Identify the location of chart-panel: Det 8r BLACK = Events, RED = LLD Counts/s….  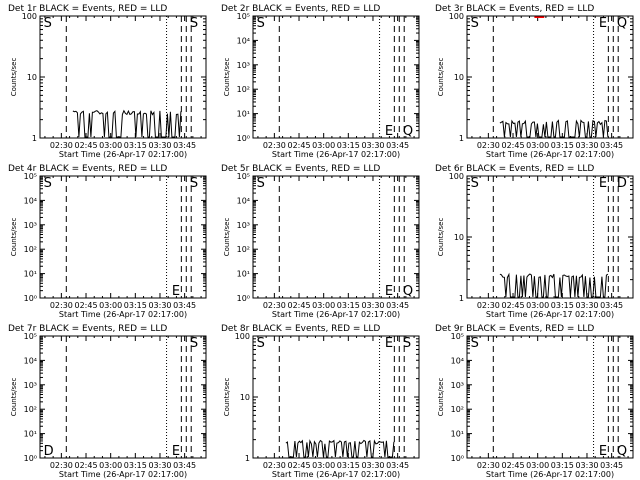
(320, 401).